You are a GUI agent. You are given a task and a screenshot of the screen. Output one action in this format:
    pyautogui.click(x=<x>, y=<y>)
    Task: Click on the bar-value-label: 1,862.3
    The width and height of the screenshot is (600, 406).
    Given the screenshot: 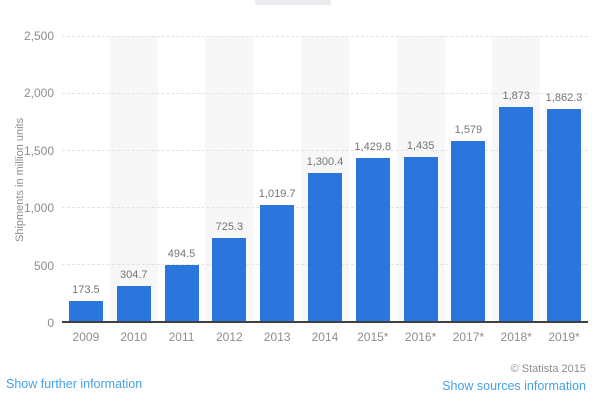 What is the action you would take?
    pyautogui.click(x=564, y=97)
    